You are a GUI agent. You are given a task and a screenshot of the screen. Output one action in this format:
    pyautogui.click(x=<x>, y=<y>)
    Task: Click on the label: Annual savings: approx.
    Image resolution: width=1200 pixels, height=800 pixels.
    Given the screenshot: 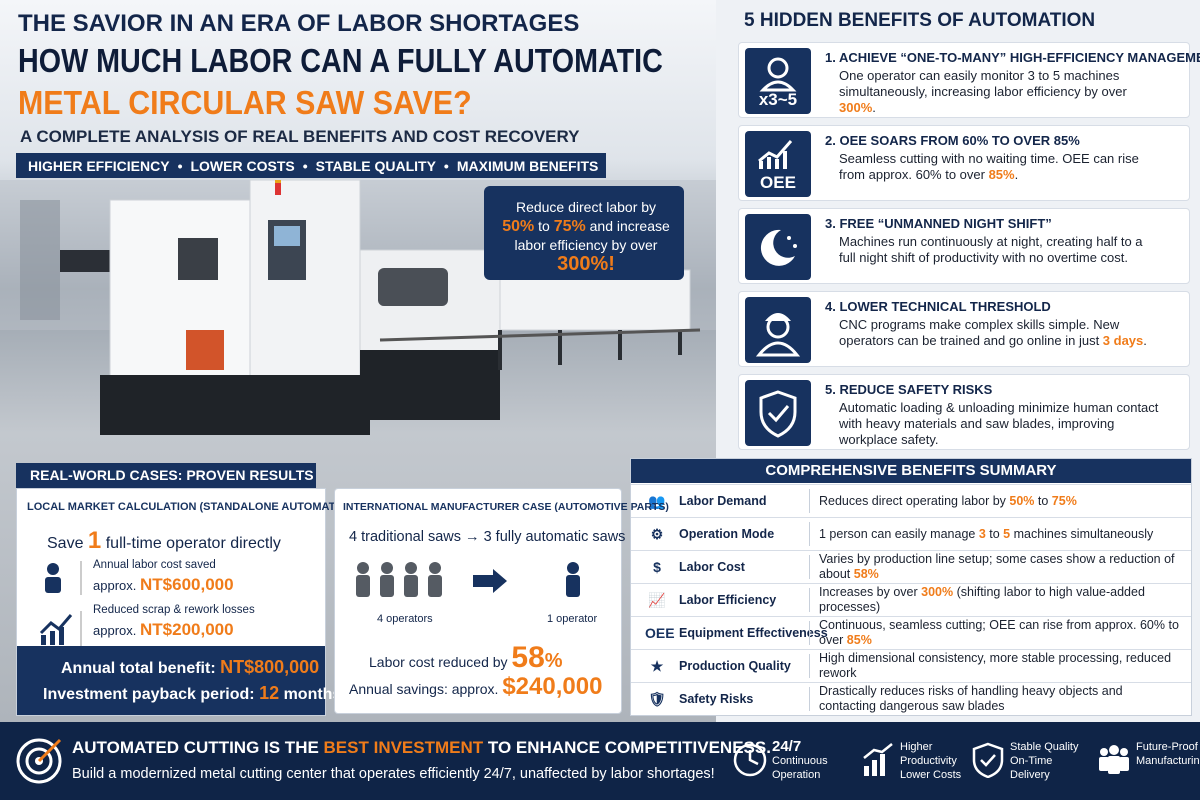 What is the action you would take?
    pyautogui.click(x=424, y=689)
    